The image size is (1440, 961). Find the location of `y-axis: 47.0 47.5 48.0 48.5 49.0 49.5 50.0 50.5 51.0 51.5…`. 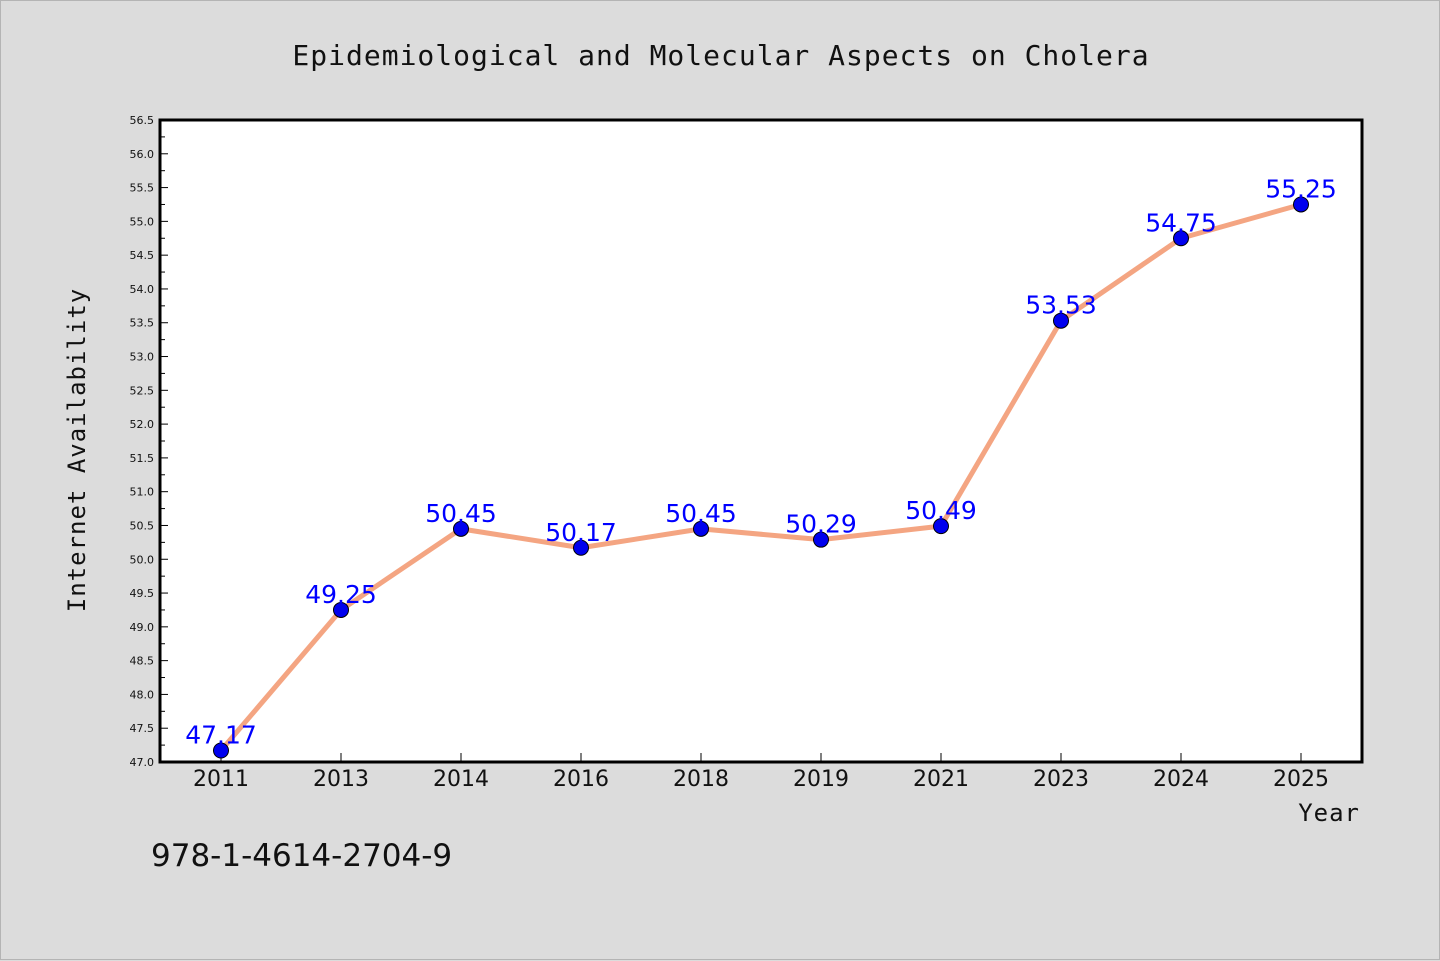

y-axis: 47.0 47.5 48.0 48.5 49.0 49.5 50.0 50.5 51.0 51.5… is located at coordinates (149, 441).